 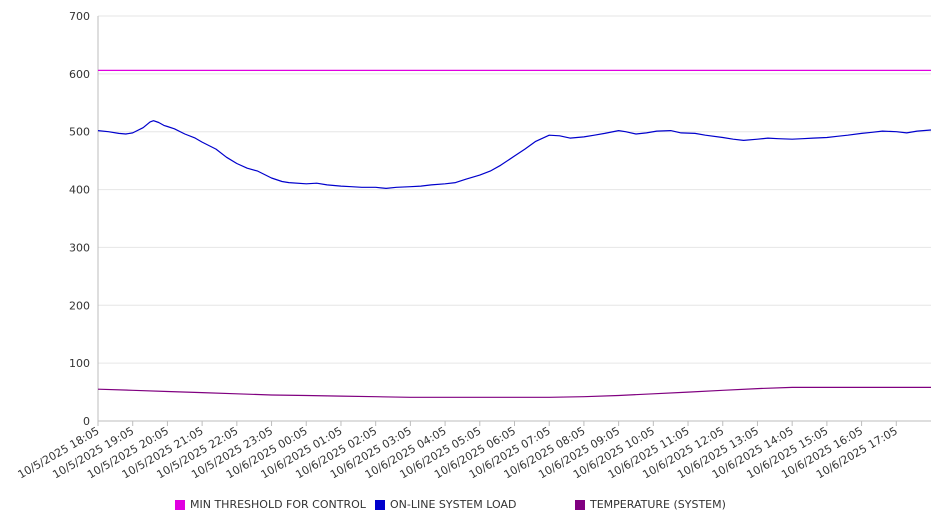 I want to click on legend-item-min-threshold: MIN THRESHOLD FOR CONTROL, so click(x=270, y=504).